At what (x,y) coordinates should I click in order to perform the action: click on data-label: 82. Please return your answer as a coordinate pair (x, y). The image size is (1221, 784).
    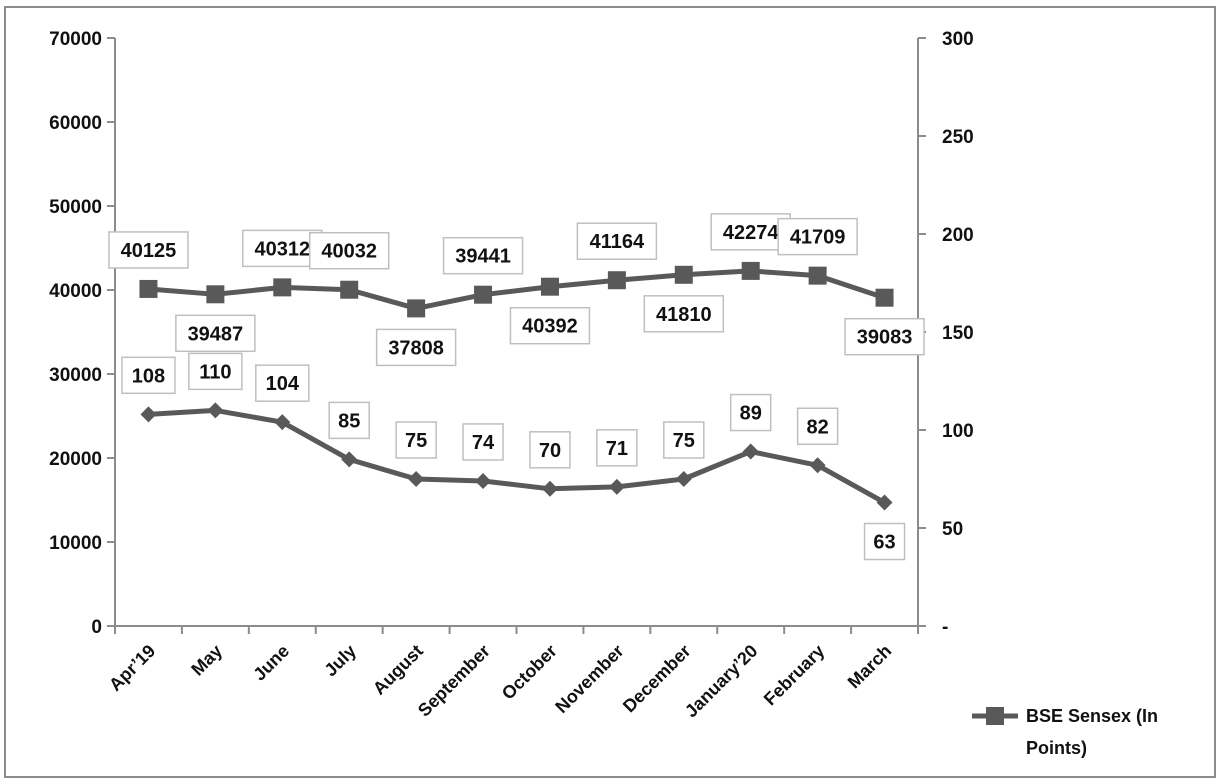
    Looking at the image, I should click on (818, 427).